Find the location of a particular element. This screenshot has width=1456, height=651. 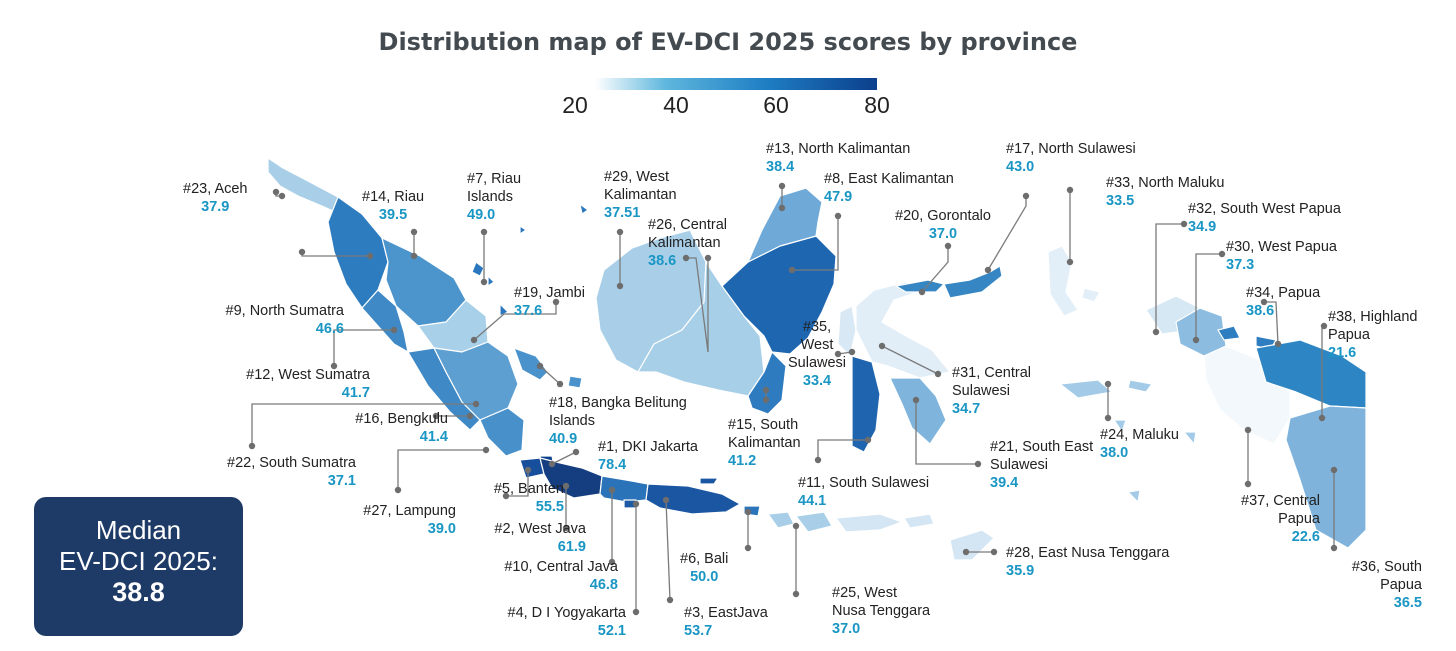

label-east-kalimantan: #8, East Kalimantan 47.9 is located at coordinates (889, 188).